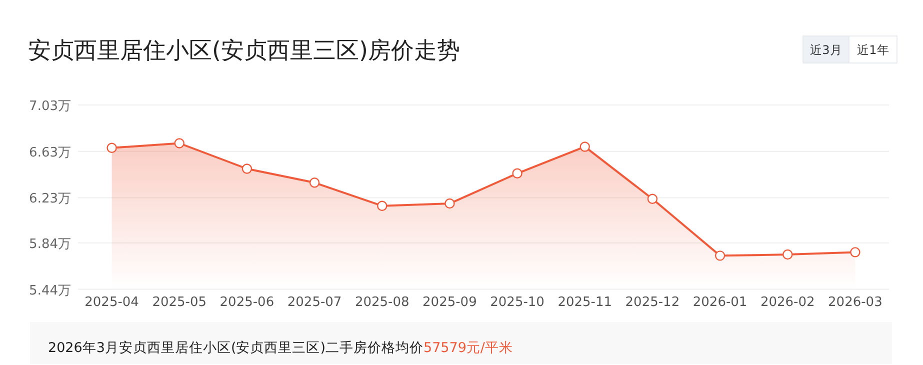  I want to click on y-tick-label: 7.03万, so click(50, 106).